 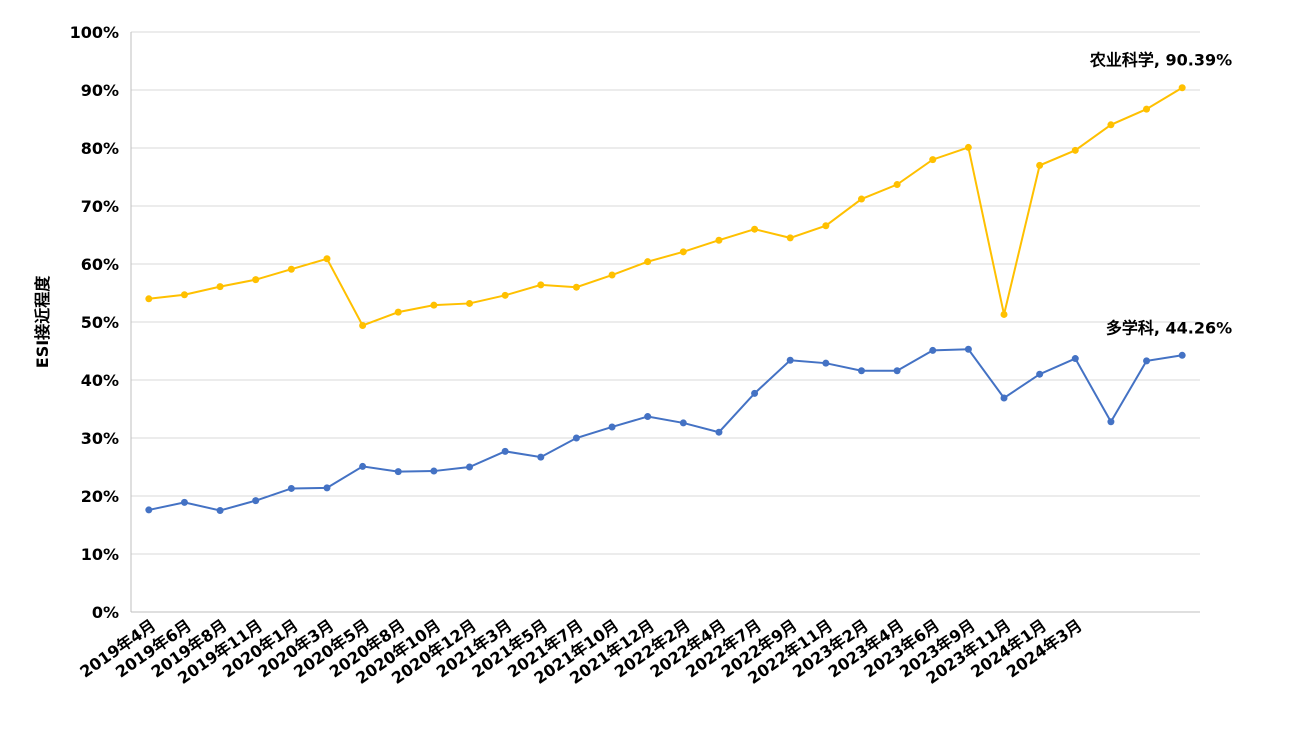 I want to click on y-tick-label: 20%, so click(x=100, y=496).